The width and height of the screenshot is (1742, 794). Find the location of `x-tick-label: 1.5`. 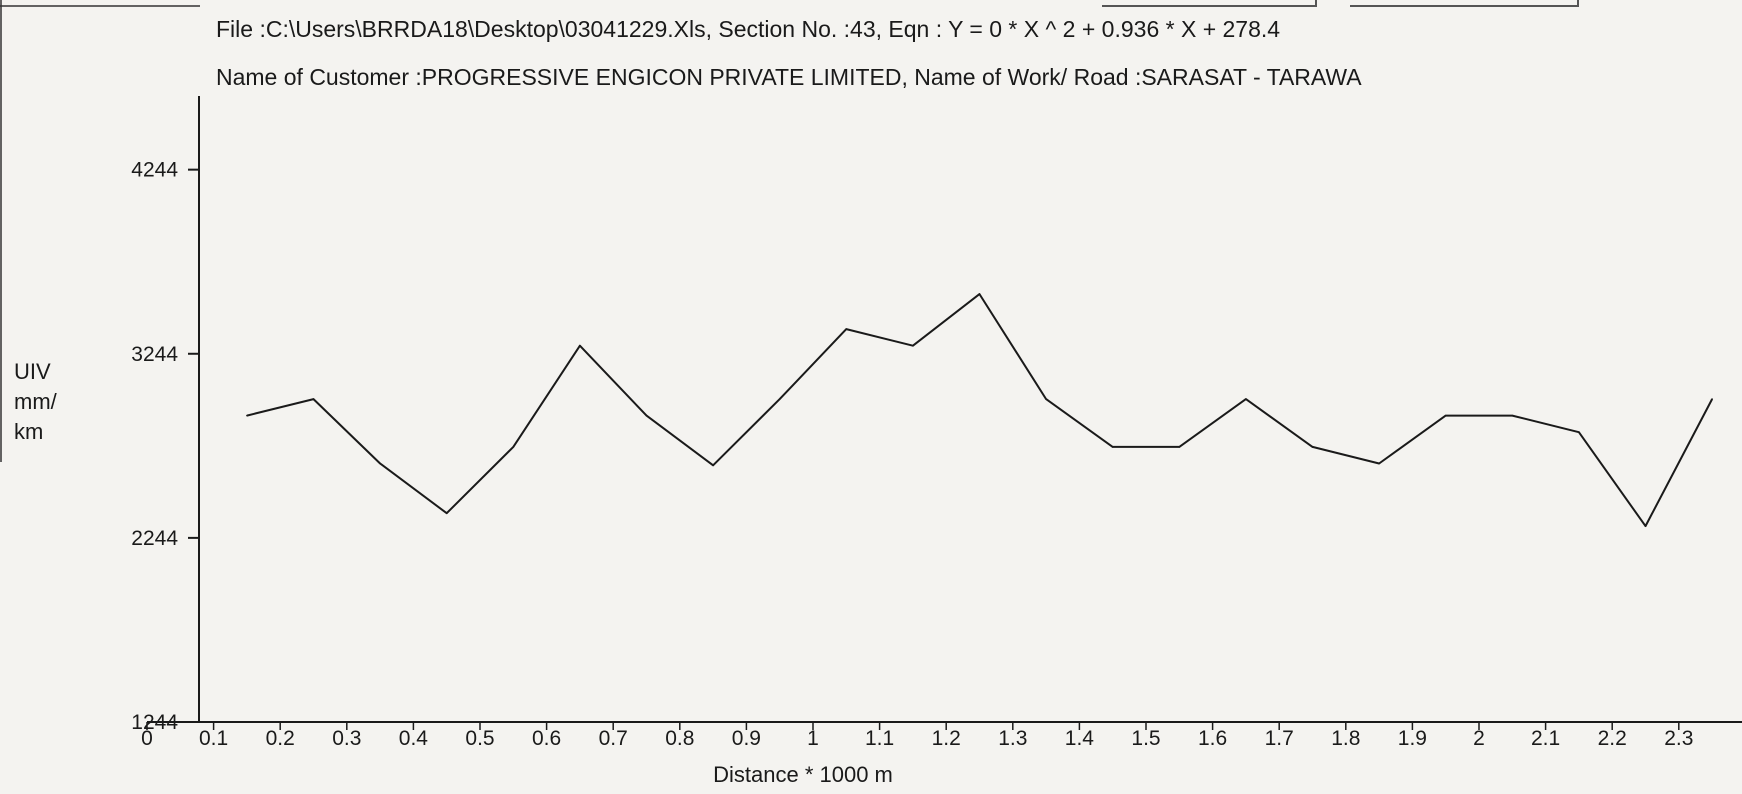

x-tick-label: 1.5 is located at coordinates (1145, 738).